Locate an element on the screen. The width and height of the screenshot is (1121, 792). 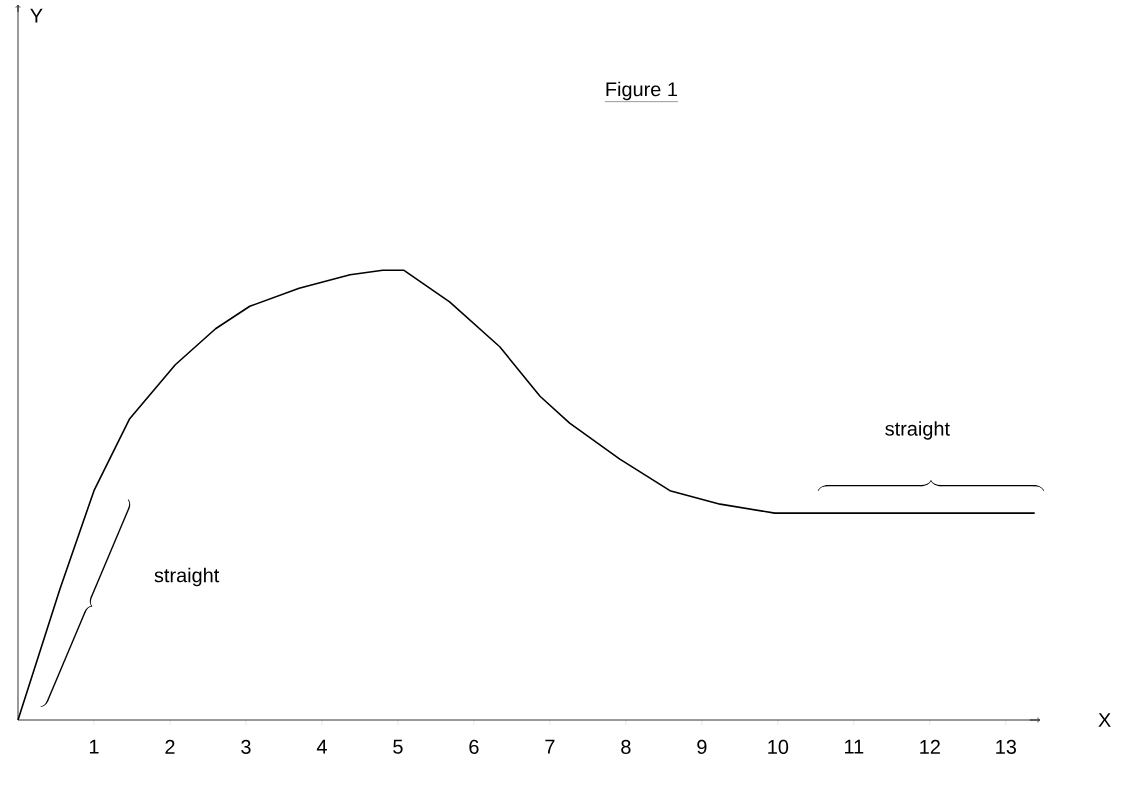
x-tick-label: 2 is located at coordinates (170, 746).